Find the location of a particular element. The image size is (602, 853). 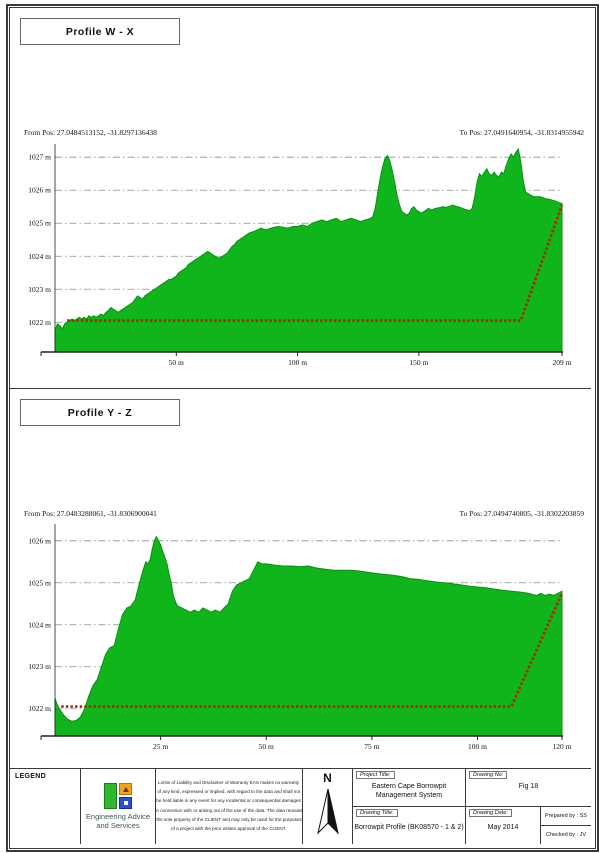

logo-blue-block is located at coordinates (125, 803).